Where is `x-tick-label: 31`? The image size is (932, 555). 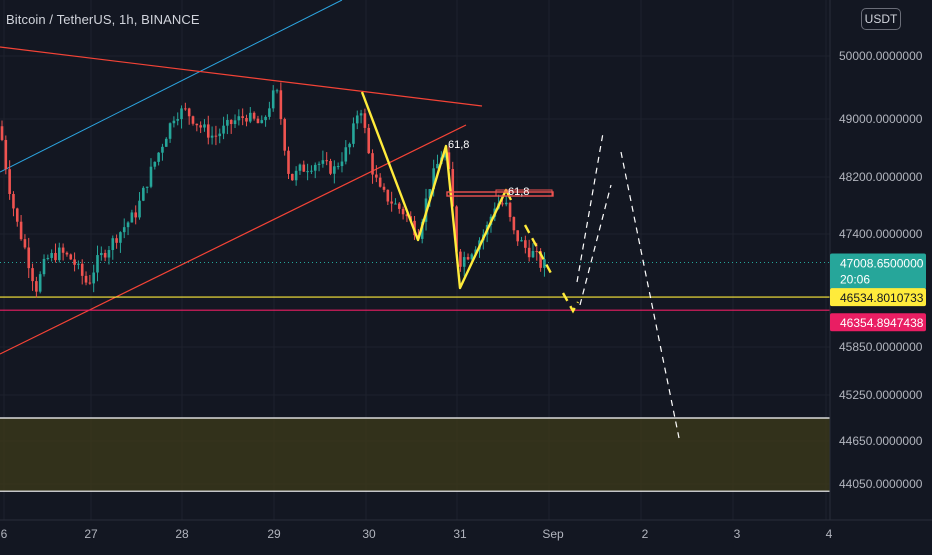
x-tick-label: 31 is located at coordinates (460, 534).